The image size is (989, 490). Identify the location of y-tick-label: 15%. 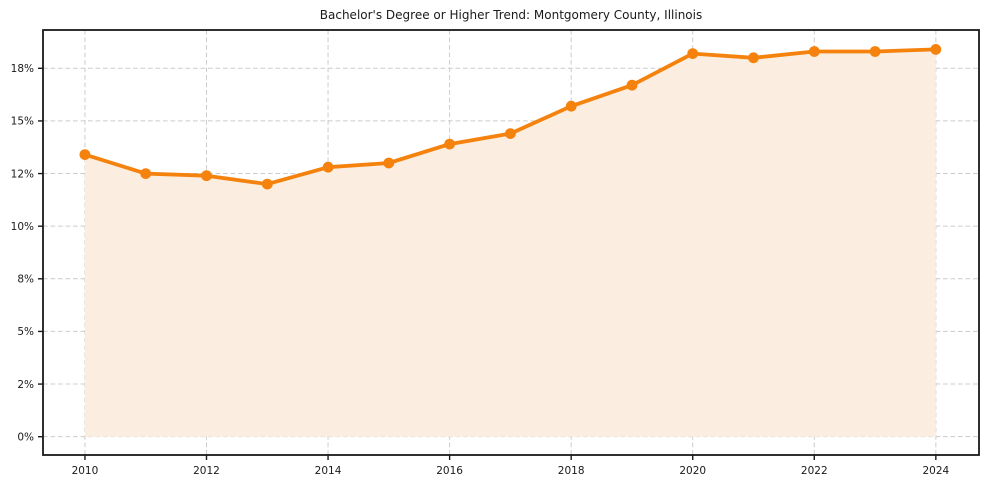
(22, 122).